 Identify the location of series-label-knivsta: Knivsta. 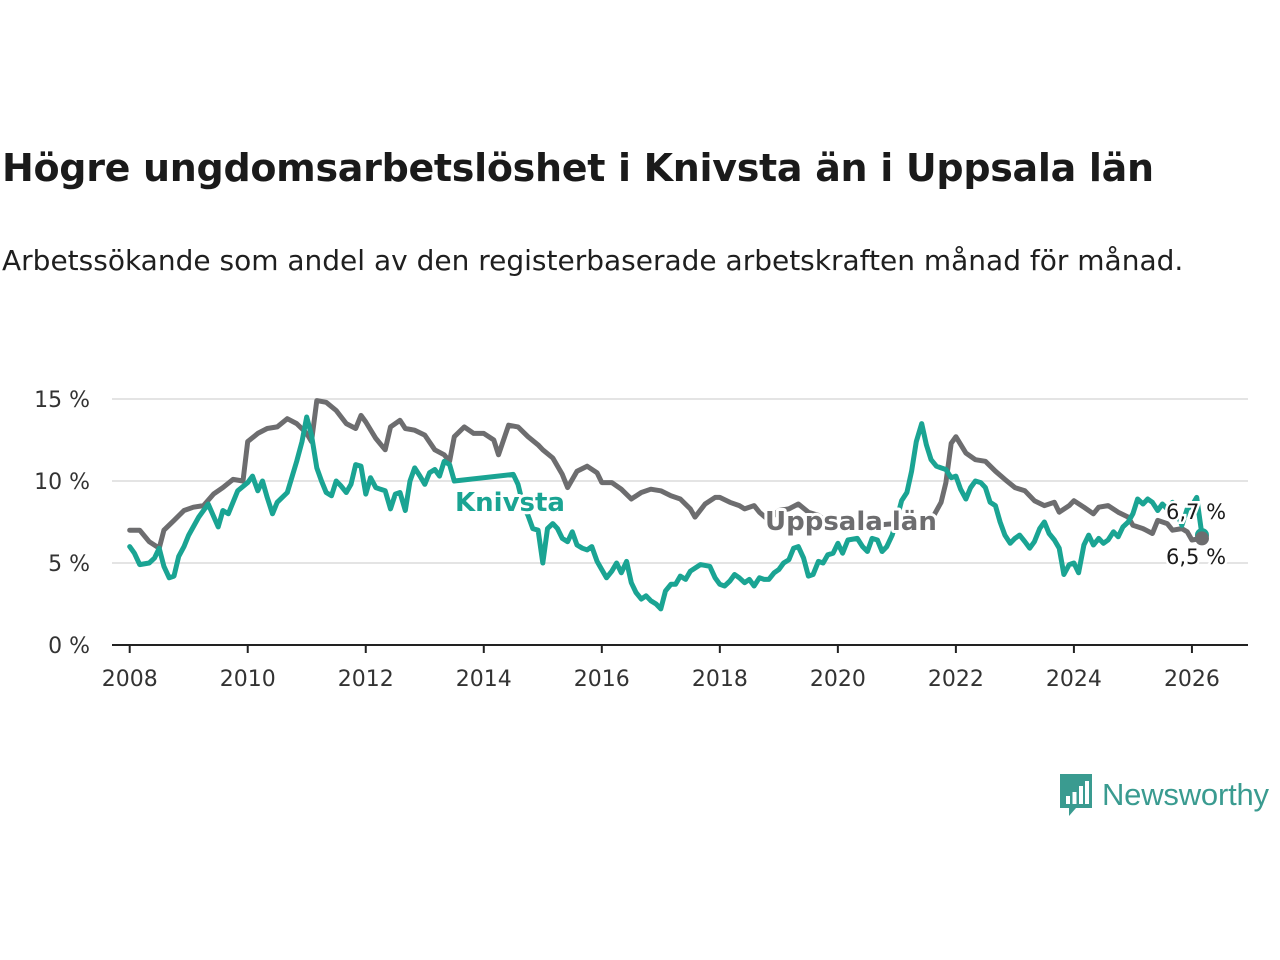
(510, 503).